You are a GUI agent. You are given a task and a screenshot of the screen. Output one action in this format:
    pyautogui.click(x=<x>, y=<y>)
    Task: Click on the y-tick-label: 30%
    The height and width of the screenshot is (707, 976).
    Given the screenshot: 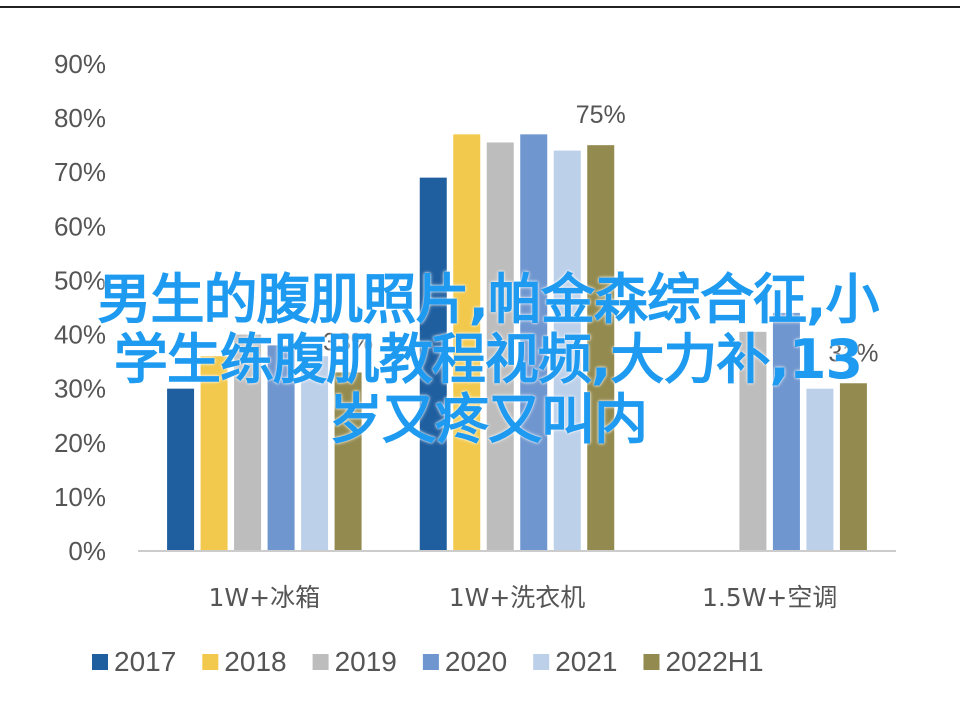 What is the action you would take?
    pyautogui.click(x=80, y=389)
    